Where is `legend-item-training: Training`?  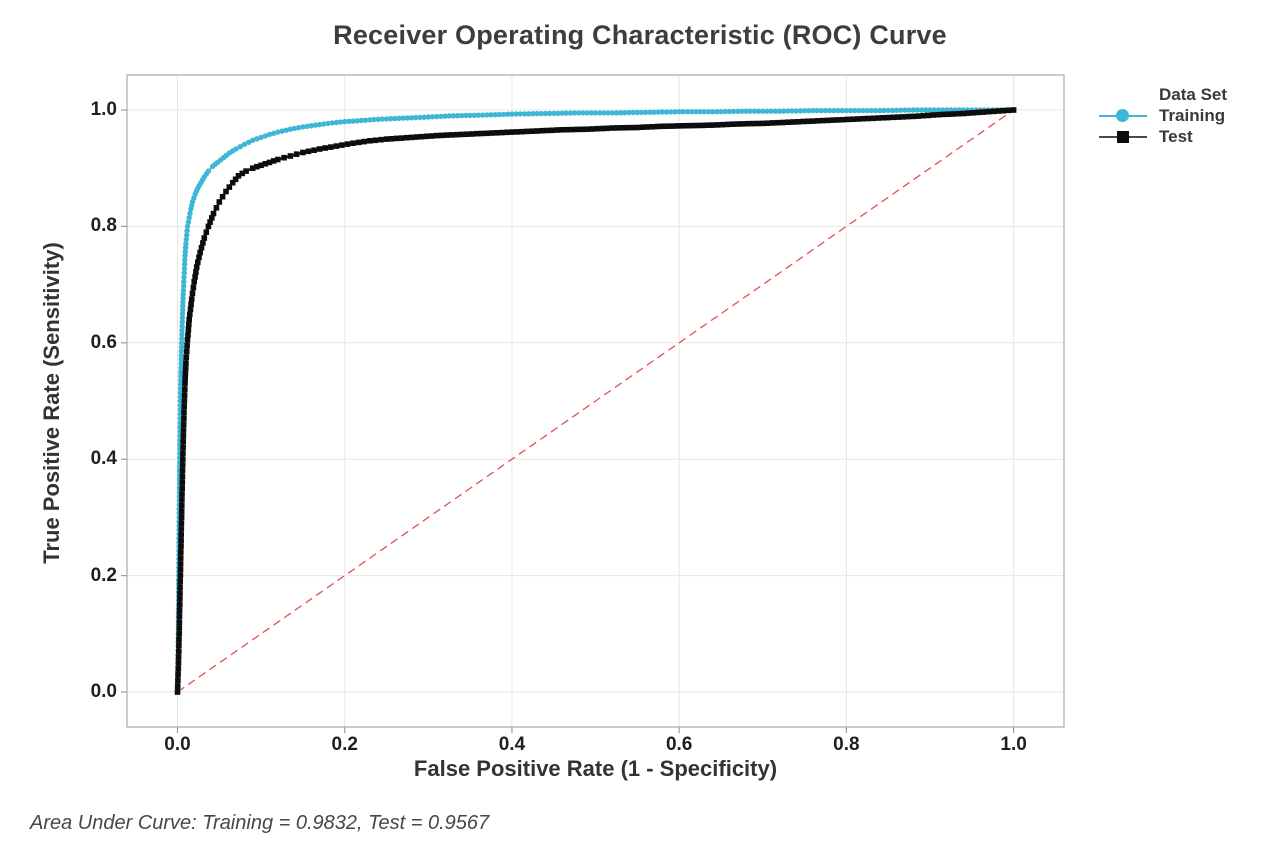
legend-item-training: Training is located at coordinates (1160, 115).